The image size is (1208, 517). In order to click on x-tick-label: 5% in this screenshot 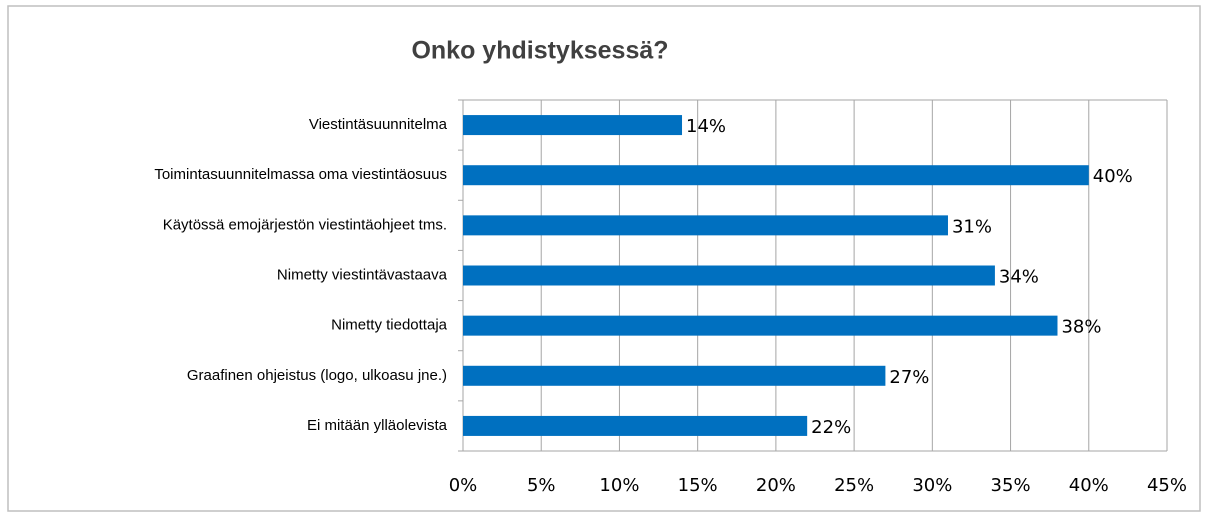, I will do `click(541, 485)`.